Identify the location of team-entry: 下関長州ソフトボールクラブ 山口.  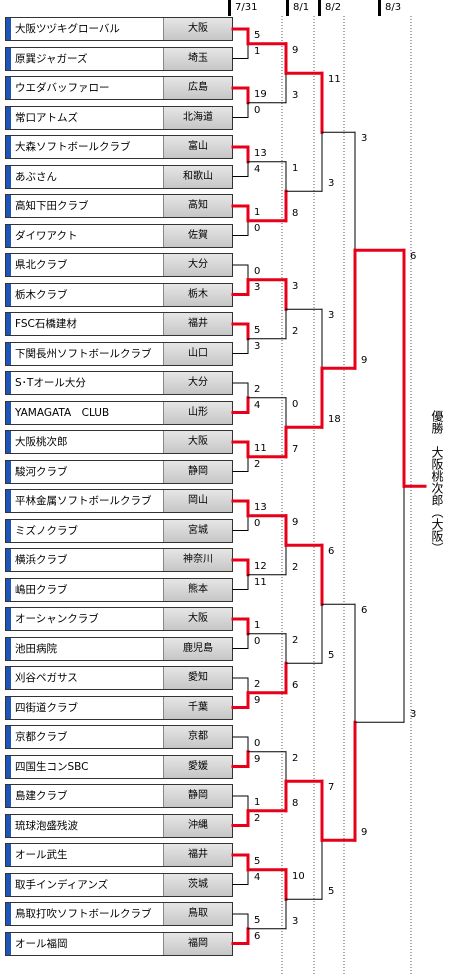
(119, 353).